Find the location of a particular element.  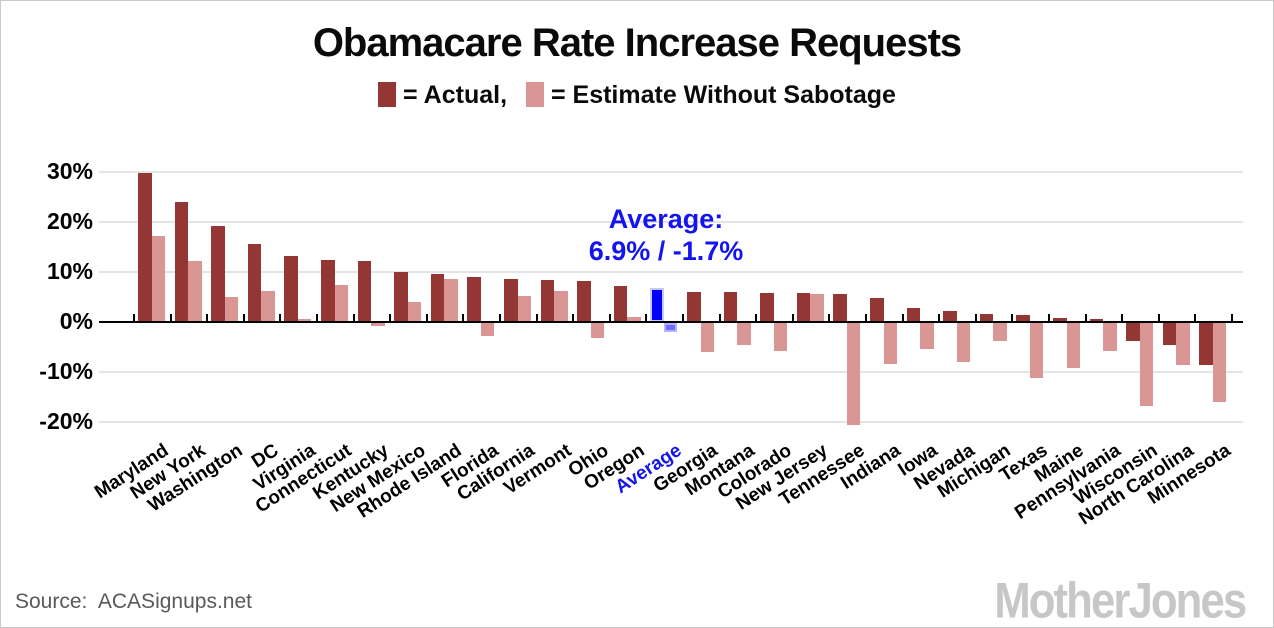

bar-actual-kentucky is located at coordinates (364, 291).